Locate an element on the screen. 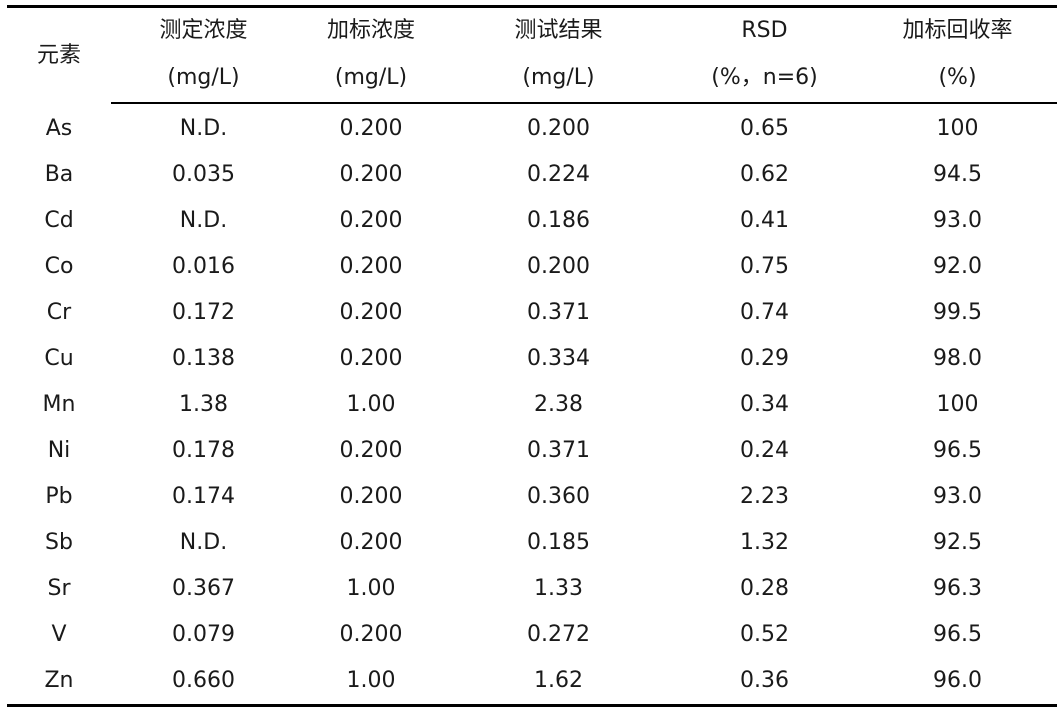 This screenshot has width=1064, height=712. header-spike-conc: 加标浓度 is located at coordinates (370, 30).